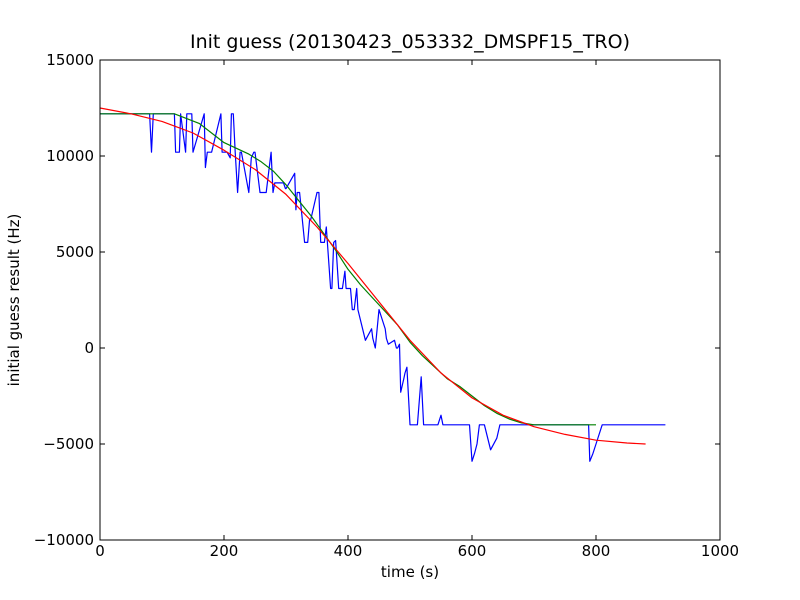 The image size is (800, 600). I want to click on y-tick-label: −5000, so click(68, 444).